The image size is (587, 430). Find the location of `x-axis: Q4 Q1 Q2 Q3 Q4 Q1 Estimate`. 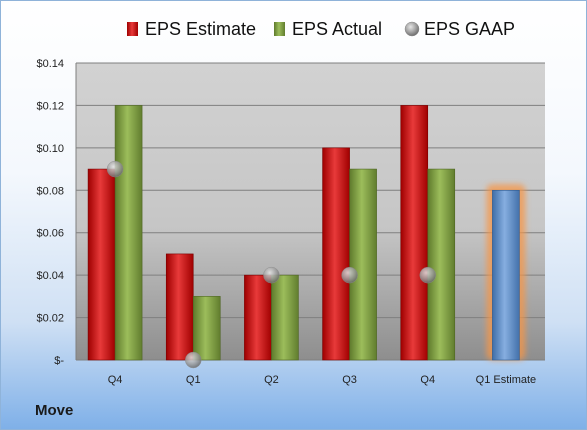

x-axis: Q4 Q1 Q2 Q3 Q4 Q1 Estimate is located at coordinates (322, 380).